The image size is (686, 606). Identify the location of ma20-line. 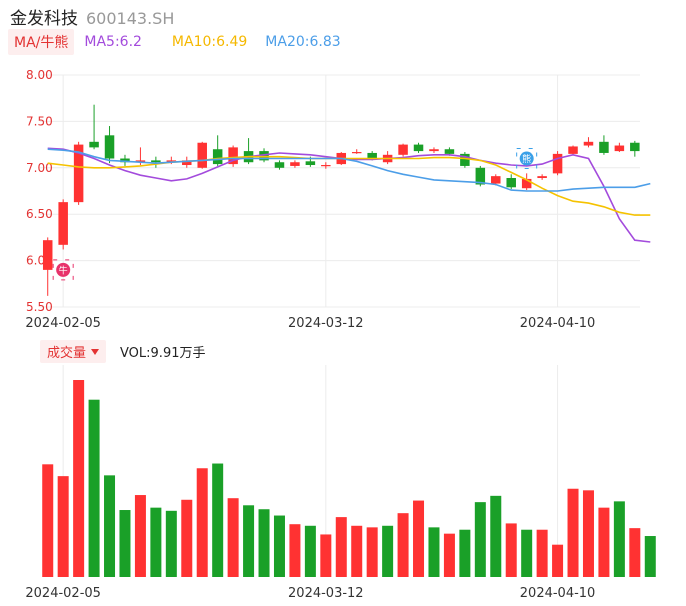
(349, 170).